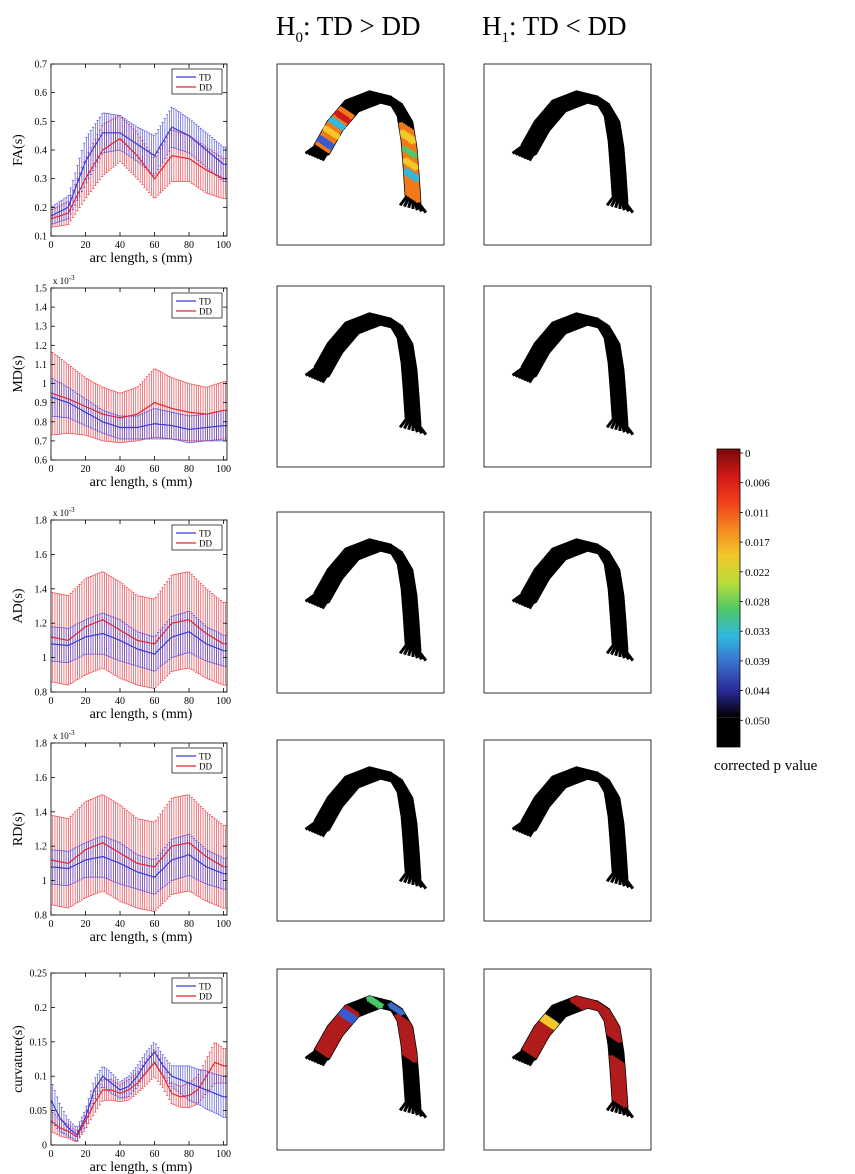  Describe the element at coordinates (41, 403) in the screenshot. I see `ytick-label: 0.9` at that location.